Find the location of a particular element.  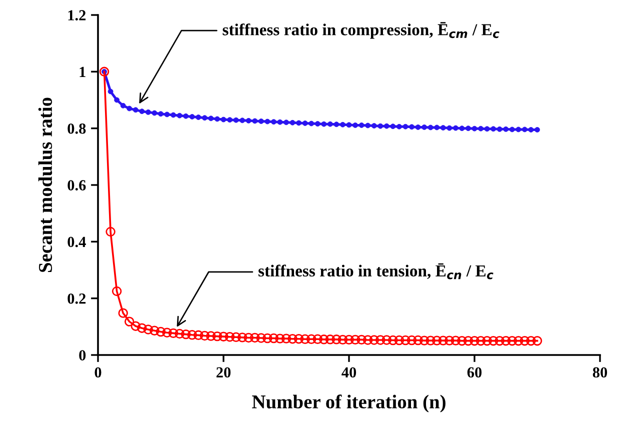

y-tick-label: 0.8 is located at coordinates (77, 128).